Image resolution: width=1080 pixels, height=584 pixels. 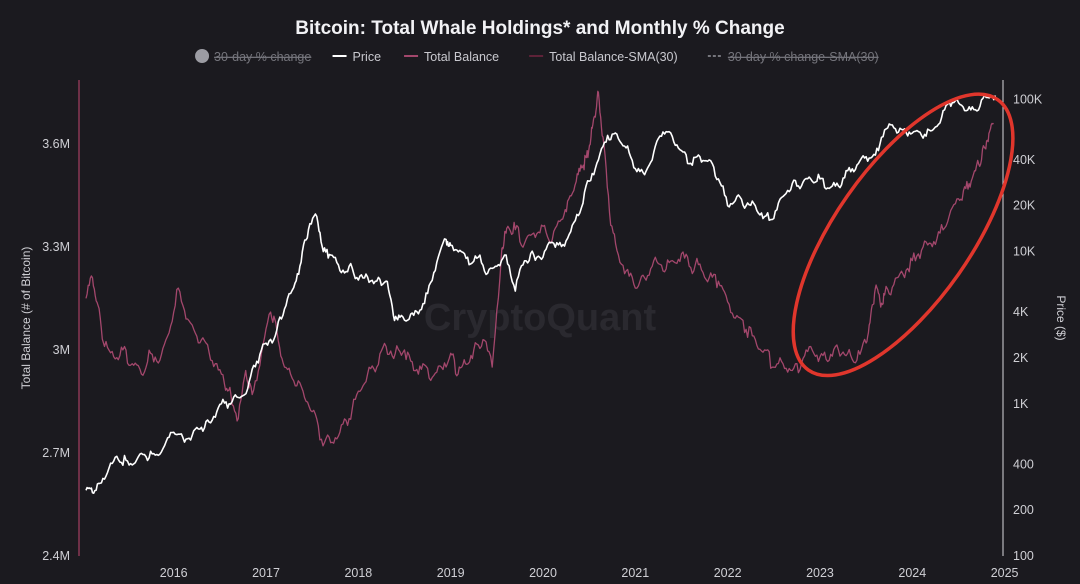 I want to click on legend-item: 30-day % change-SMA(30), so click(x=793, y=57).